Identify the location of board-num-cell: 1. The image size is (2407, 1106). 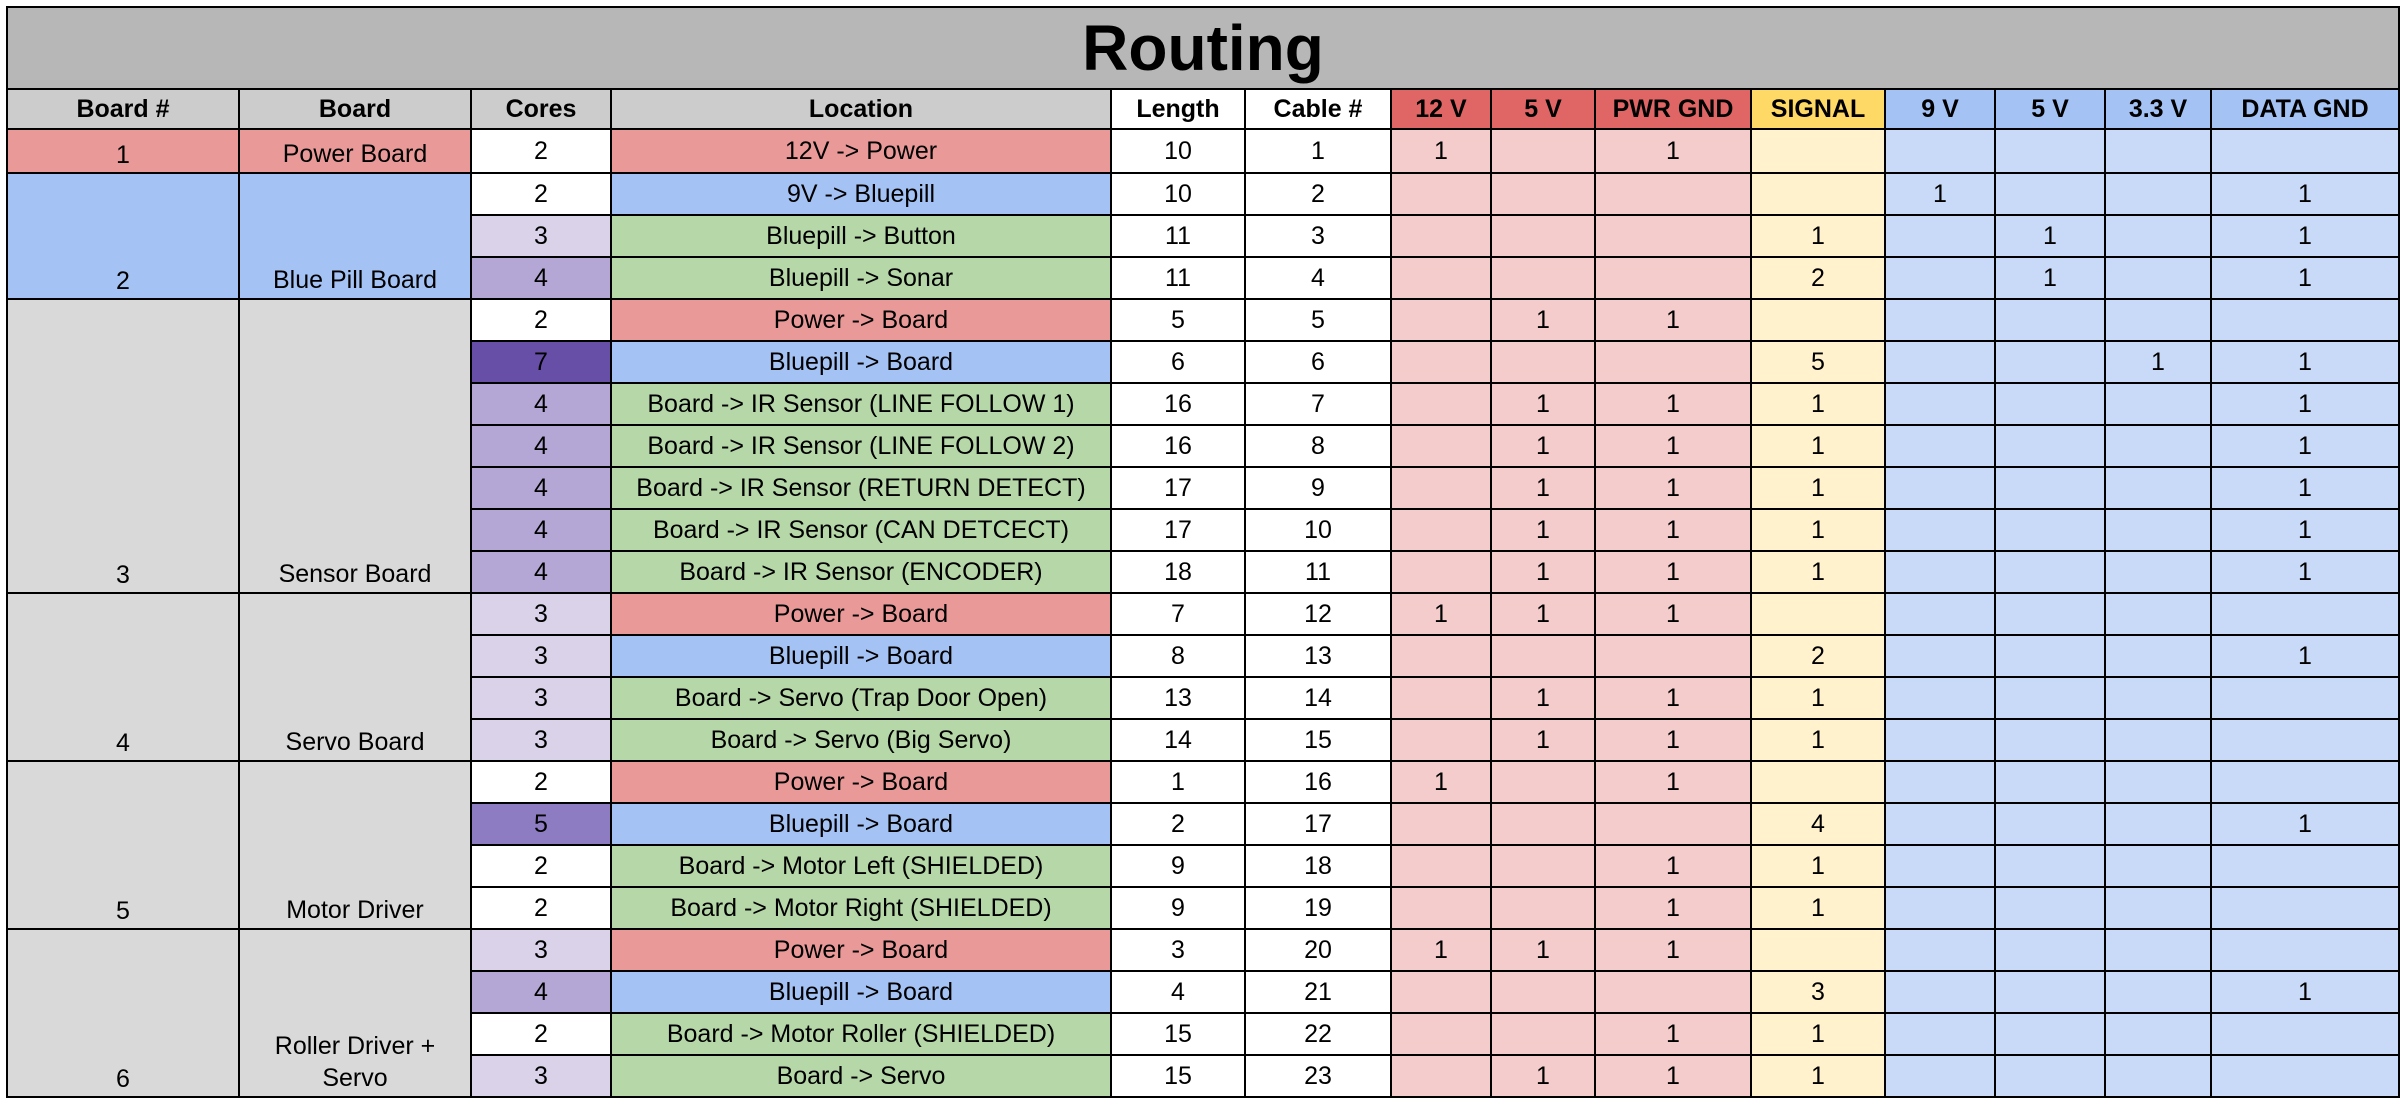
(123, 151).